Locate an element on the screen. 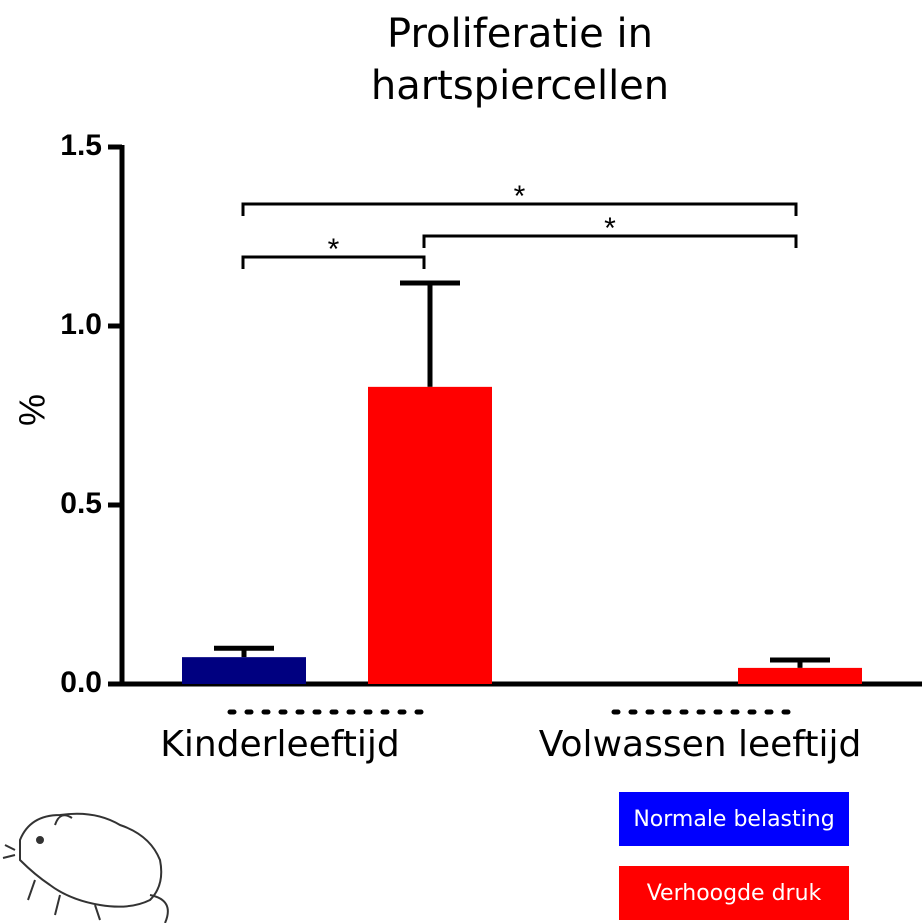 The height and width of the screenshot is (923, 922). legend-label: Normale belasting is located at coordinates (733, 819).